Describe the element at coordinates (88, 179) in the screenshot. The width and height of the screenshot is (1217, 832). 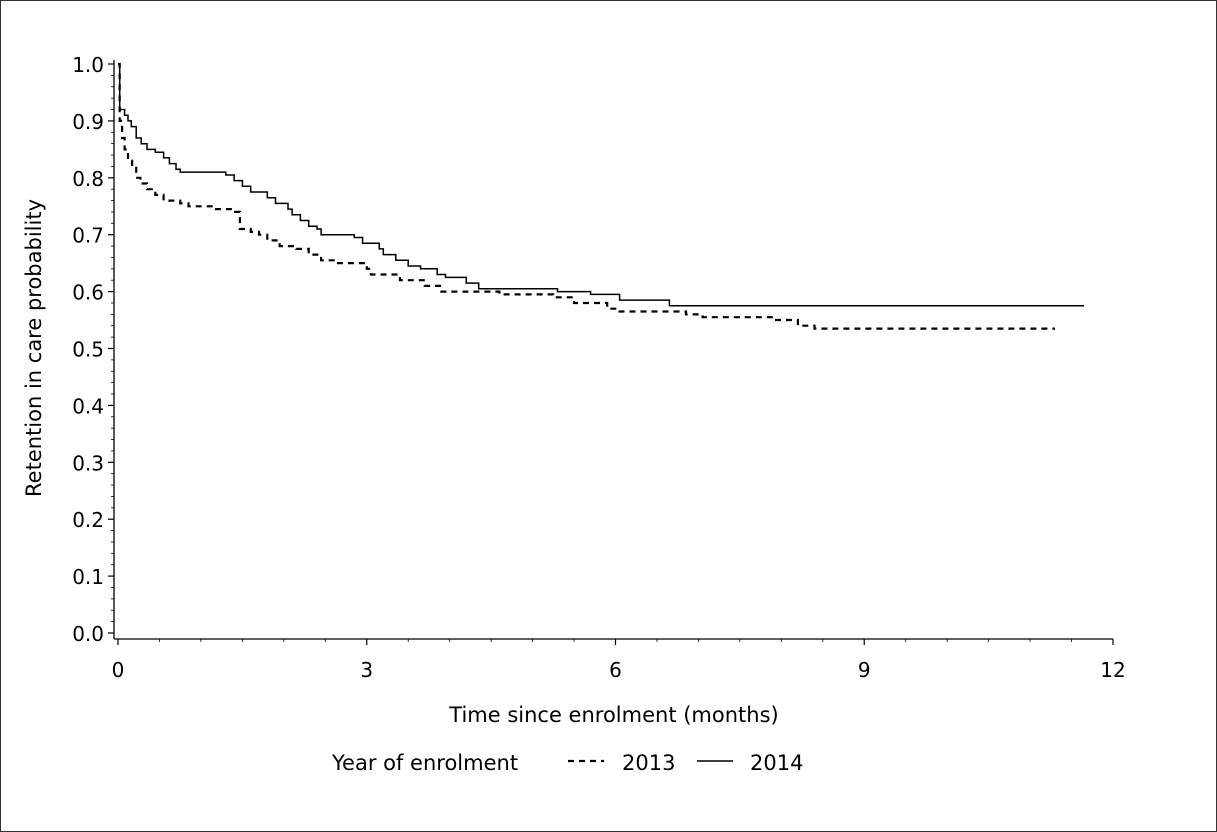
I see `y-tick-label: 0.8` at that location.